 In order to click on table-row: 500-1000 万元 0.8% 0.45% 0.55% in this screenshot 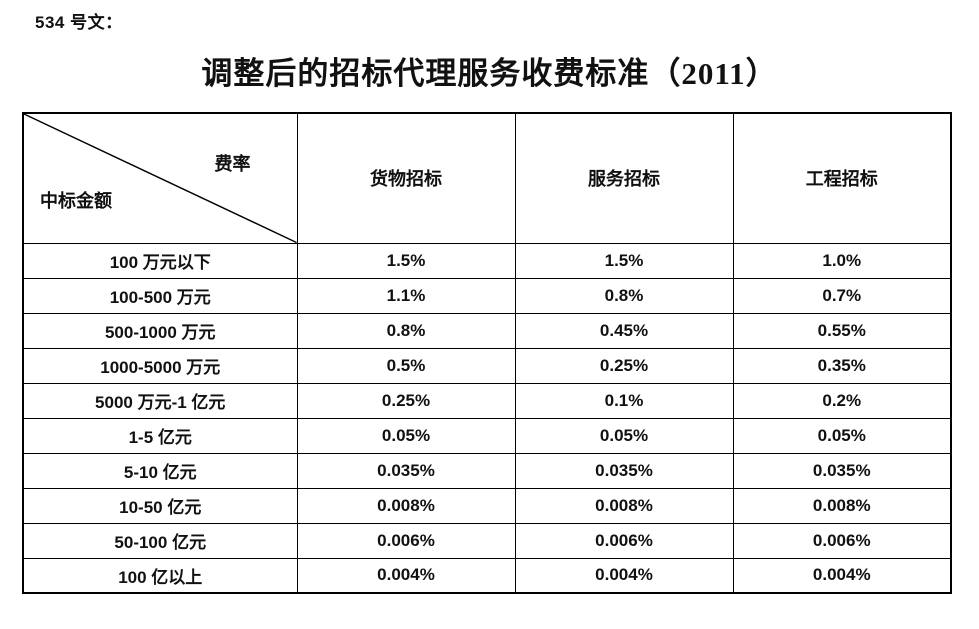, I will do `click(487, 330)`.